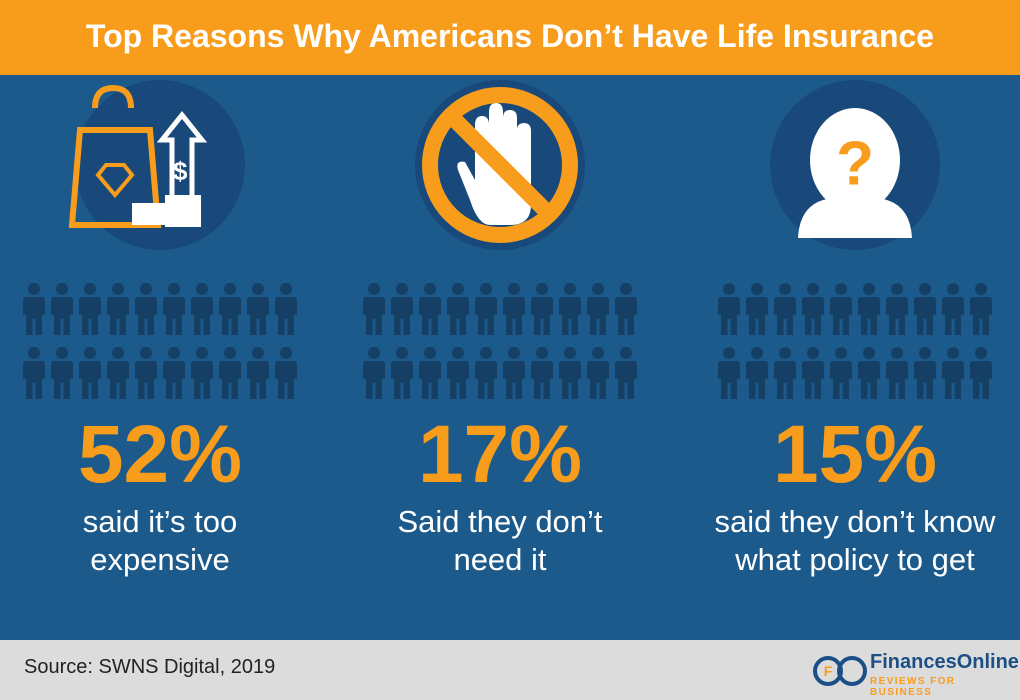 This screenshot has width=1020, height=700. Describe the element at coordinates (150, 667) in the screenshot. I see `source: Source: SWNS Digital, 2019` at that location.